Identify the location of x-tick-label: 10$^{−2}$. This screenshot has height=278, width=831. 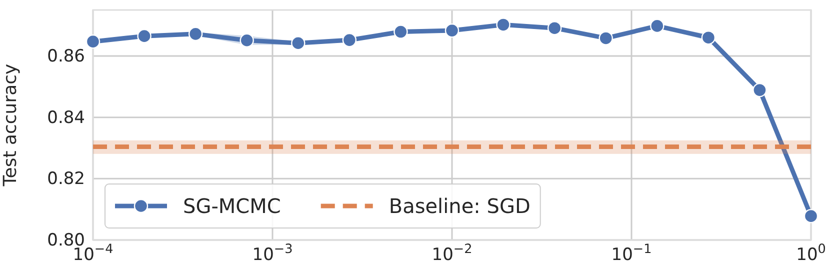
(452, 254).